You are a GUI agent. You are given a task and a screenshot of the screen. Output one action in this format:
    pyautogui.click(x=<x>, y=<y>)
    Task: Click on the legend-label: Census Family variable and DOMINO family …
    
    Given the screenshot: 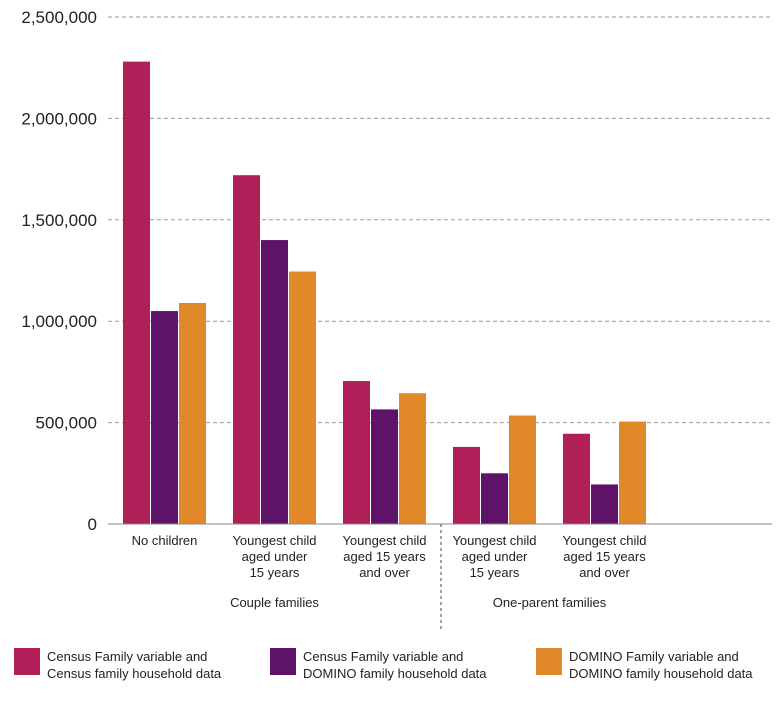 What is the action you would take?
    pyautogui.click(x=395, y=665)
    